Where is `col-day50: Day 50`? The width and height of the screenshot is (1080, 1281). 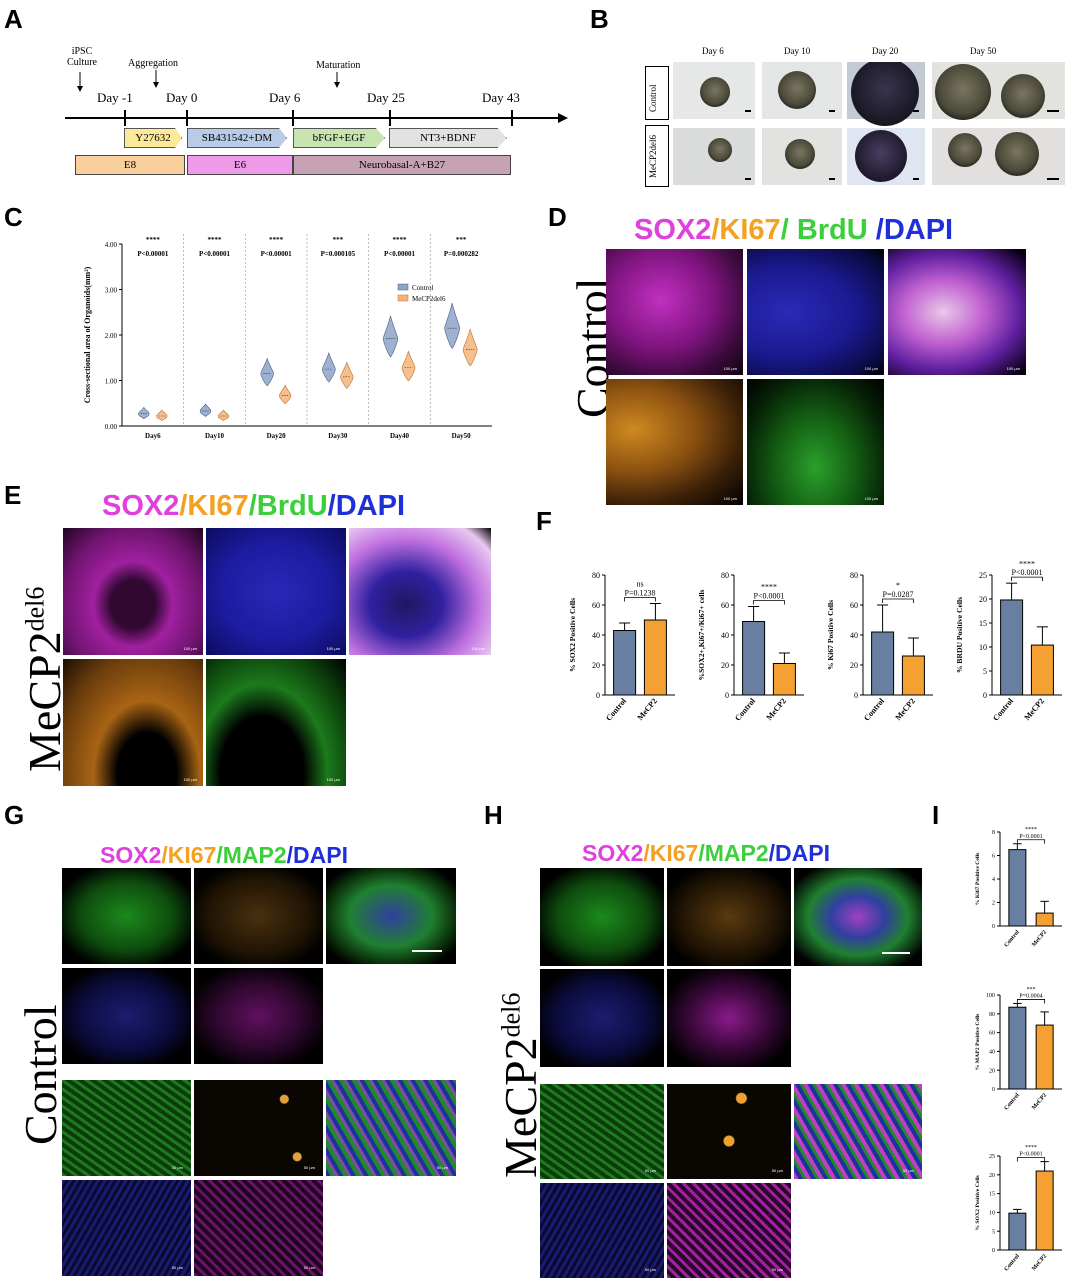
col-day50: Day 50 is located at coordinates (983, 51).